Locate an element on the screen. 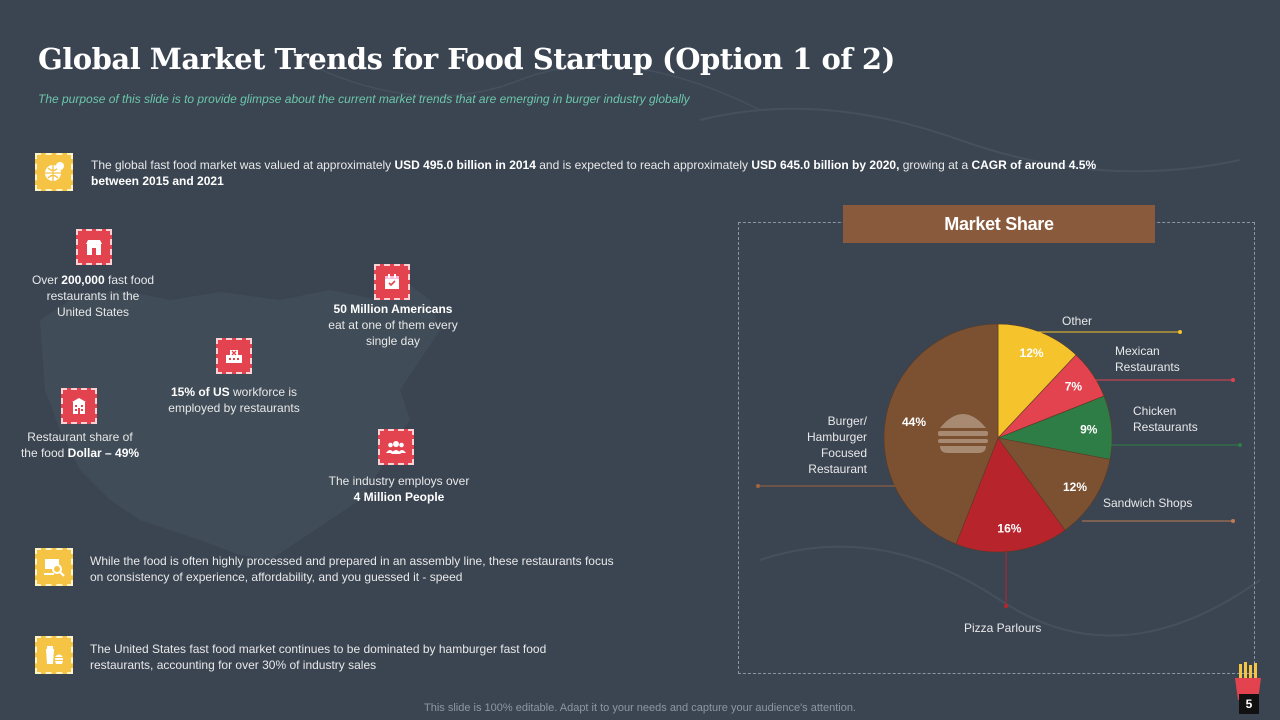 This screenshot has height=720, width=1280. pie-slice-sandwich-shops is located at coordinates (1054, 484).